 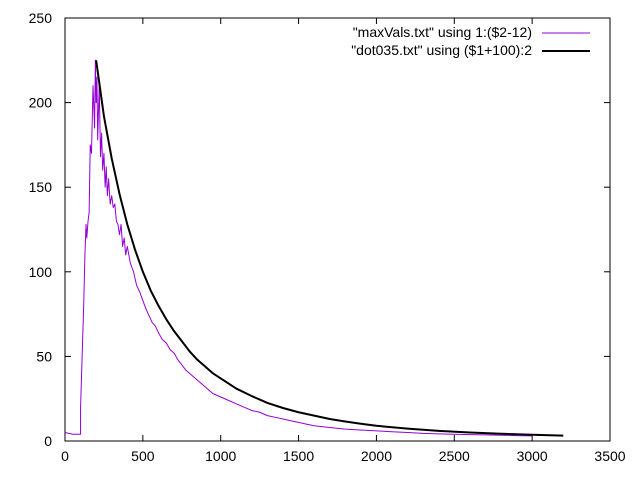 I want to click on x-tick-label: 3000, so click(x=532, y=456).